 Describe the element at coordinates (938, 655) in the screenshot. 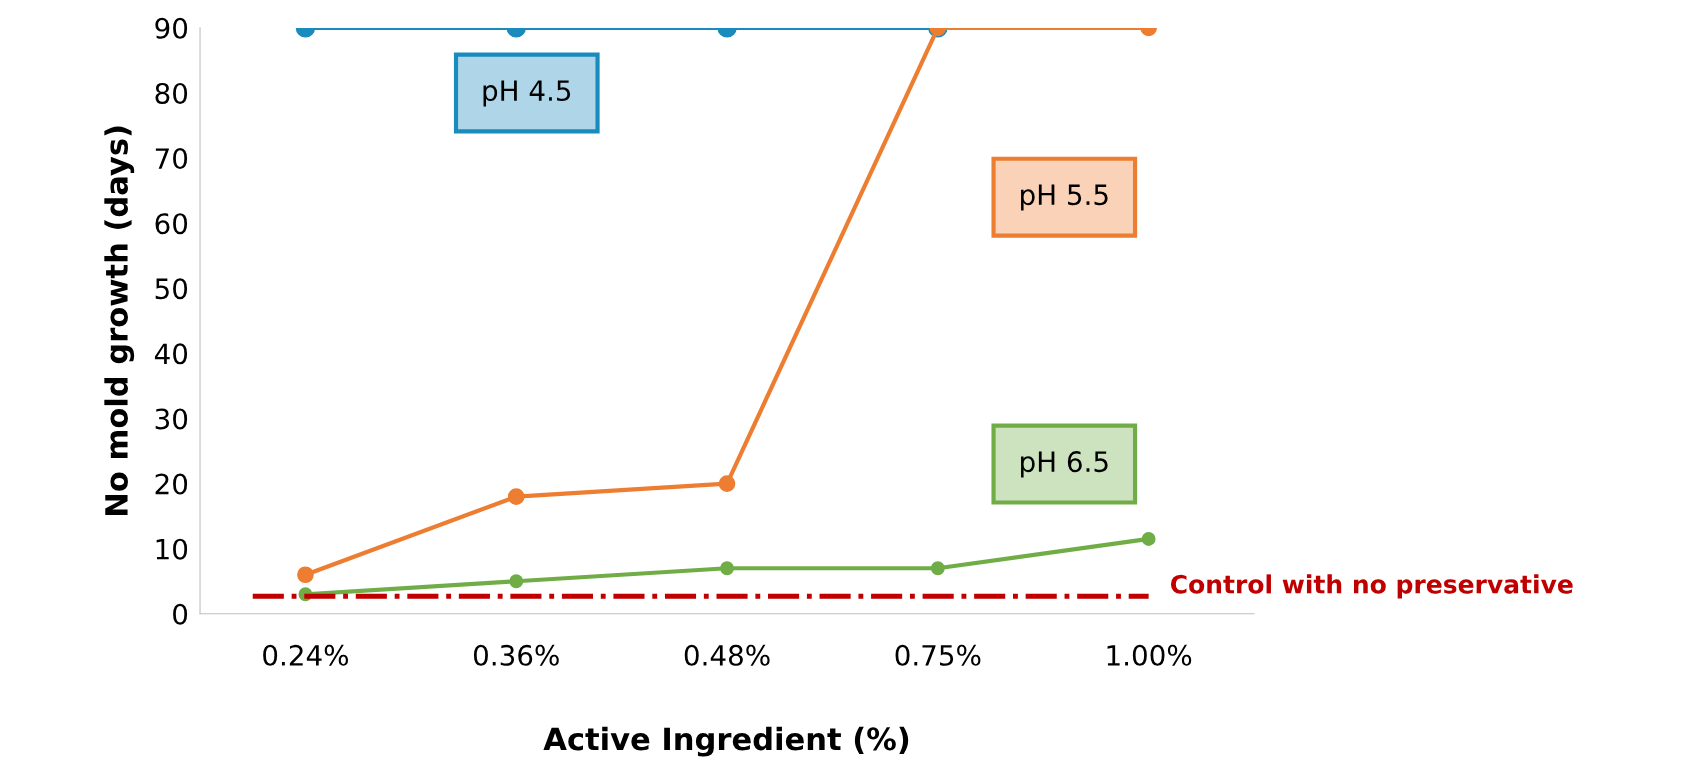

I see `x-tick-label: 0.75%` at that location.